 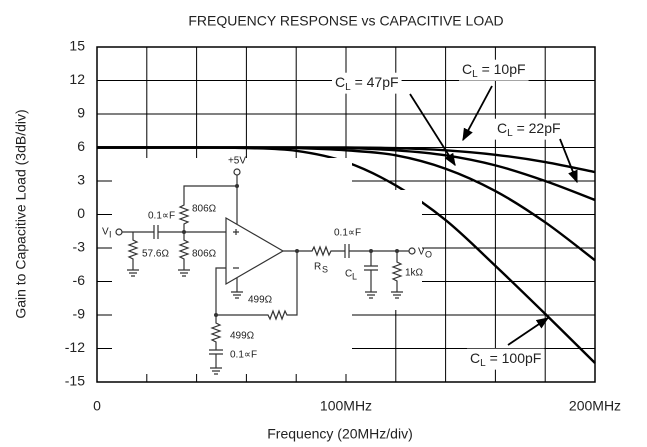 I want to click on schematic-label: L, so click(x=354, y=276).